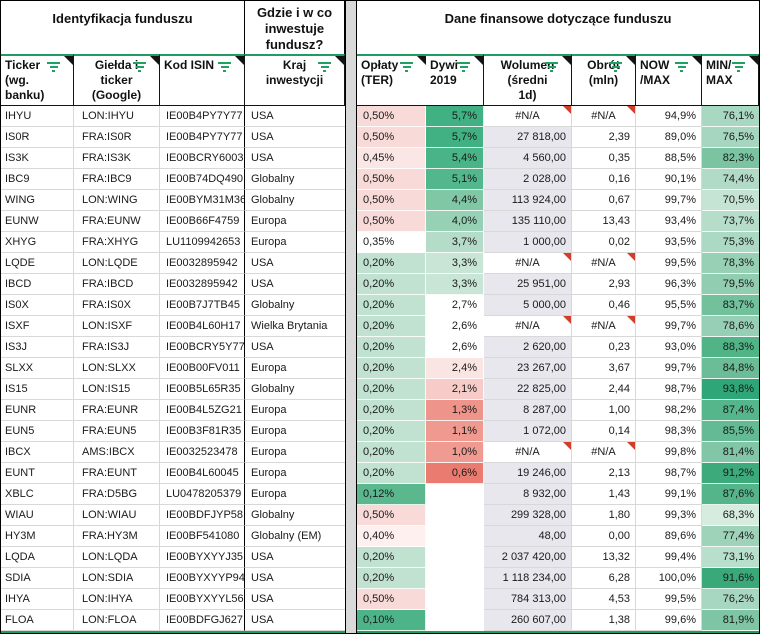 This screenshot has height=634, width=760. What do you see at coordinates (730, 326) in the screenshot?
I see `cell-min_max: 78,6%` at bounding box center [730, 326].